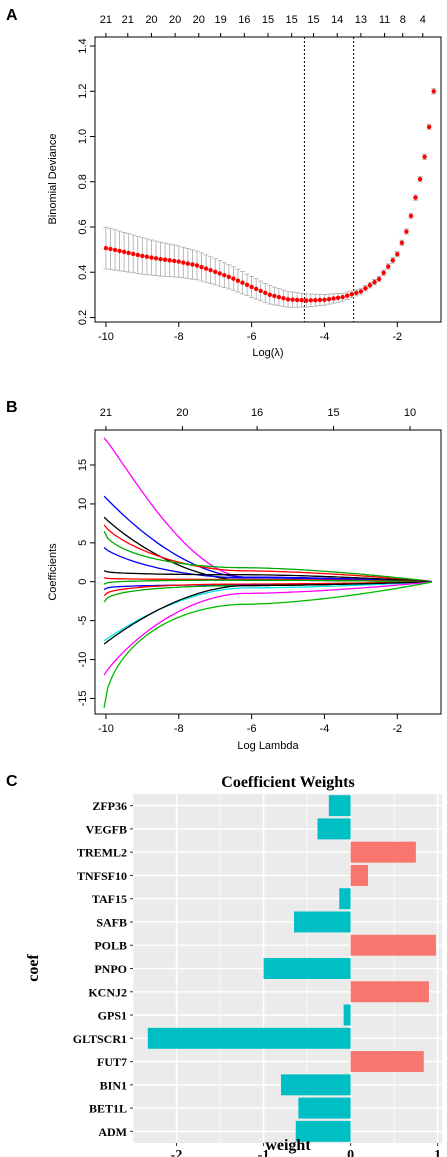  Describe the element at coordinates (179, 729) in the screenshot. I see `x-tick-label-b: -8` at that location.